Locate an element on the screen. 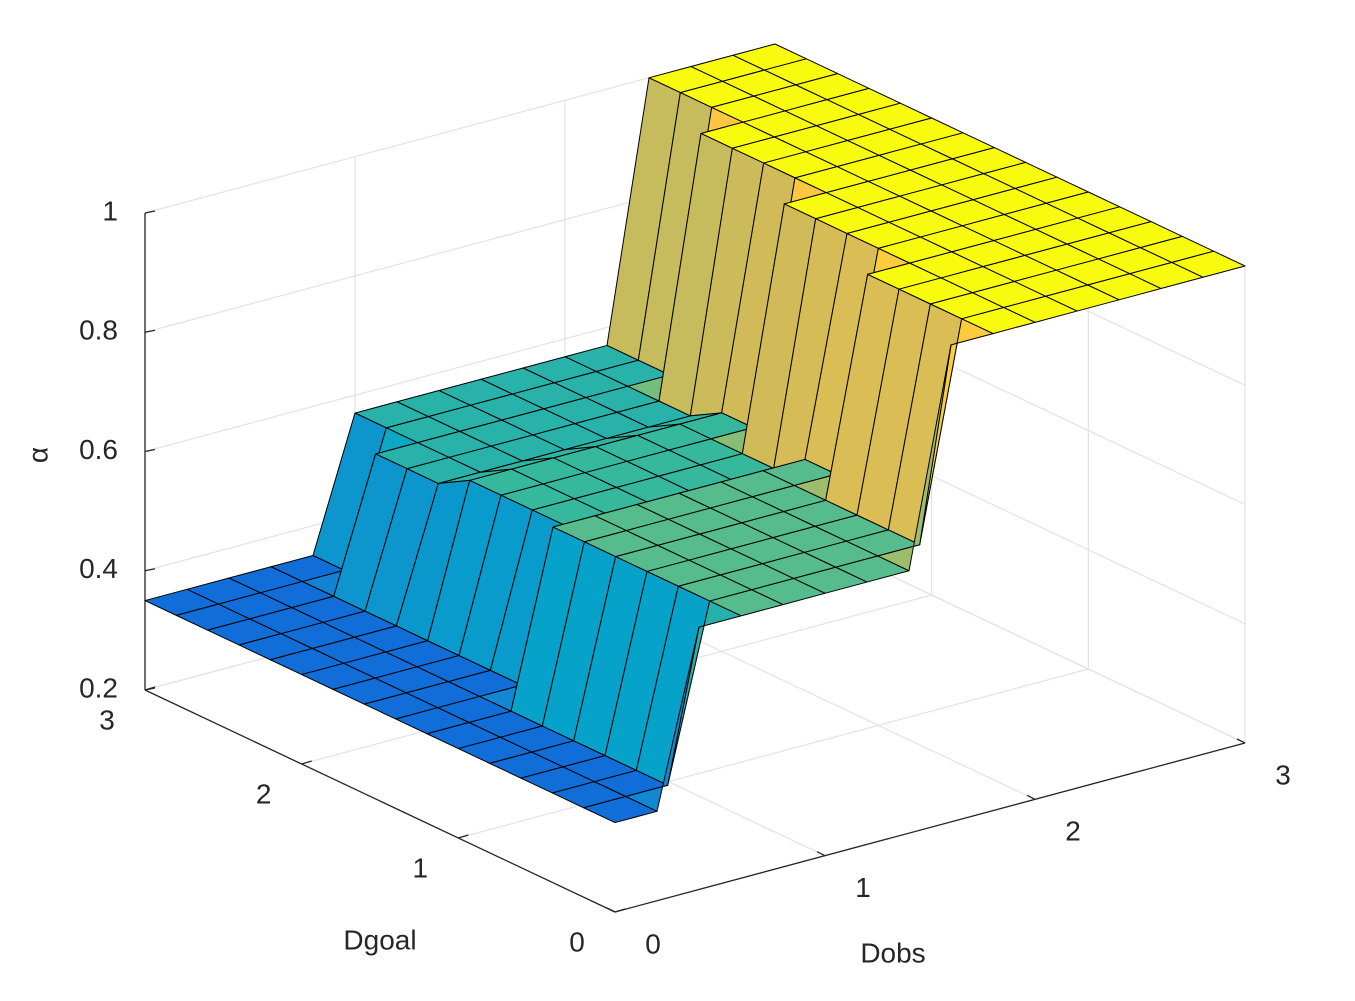  y-axis-label: Dgoal is located at coordinates (379, 939).